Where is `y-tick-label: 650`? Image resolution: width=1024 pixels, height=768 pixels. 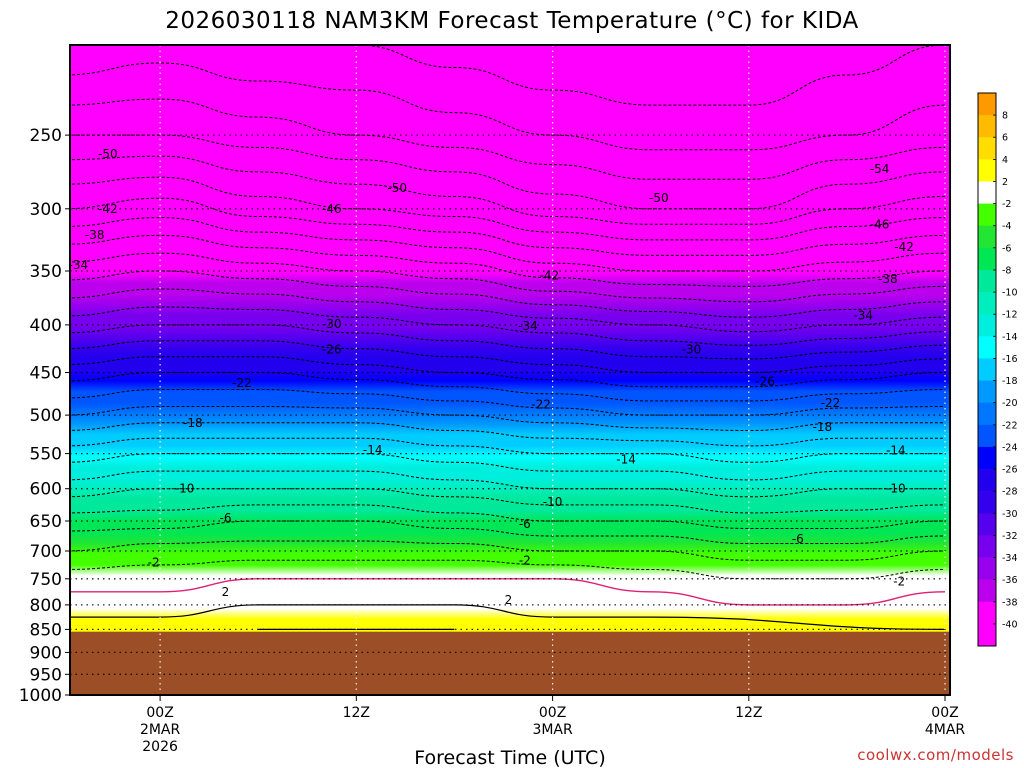 y-tick-label: 650 is located at coordinates (46, 522).